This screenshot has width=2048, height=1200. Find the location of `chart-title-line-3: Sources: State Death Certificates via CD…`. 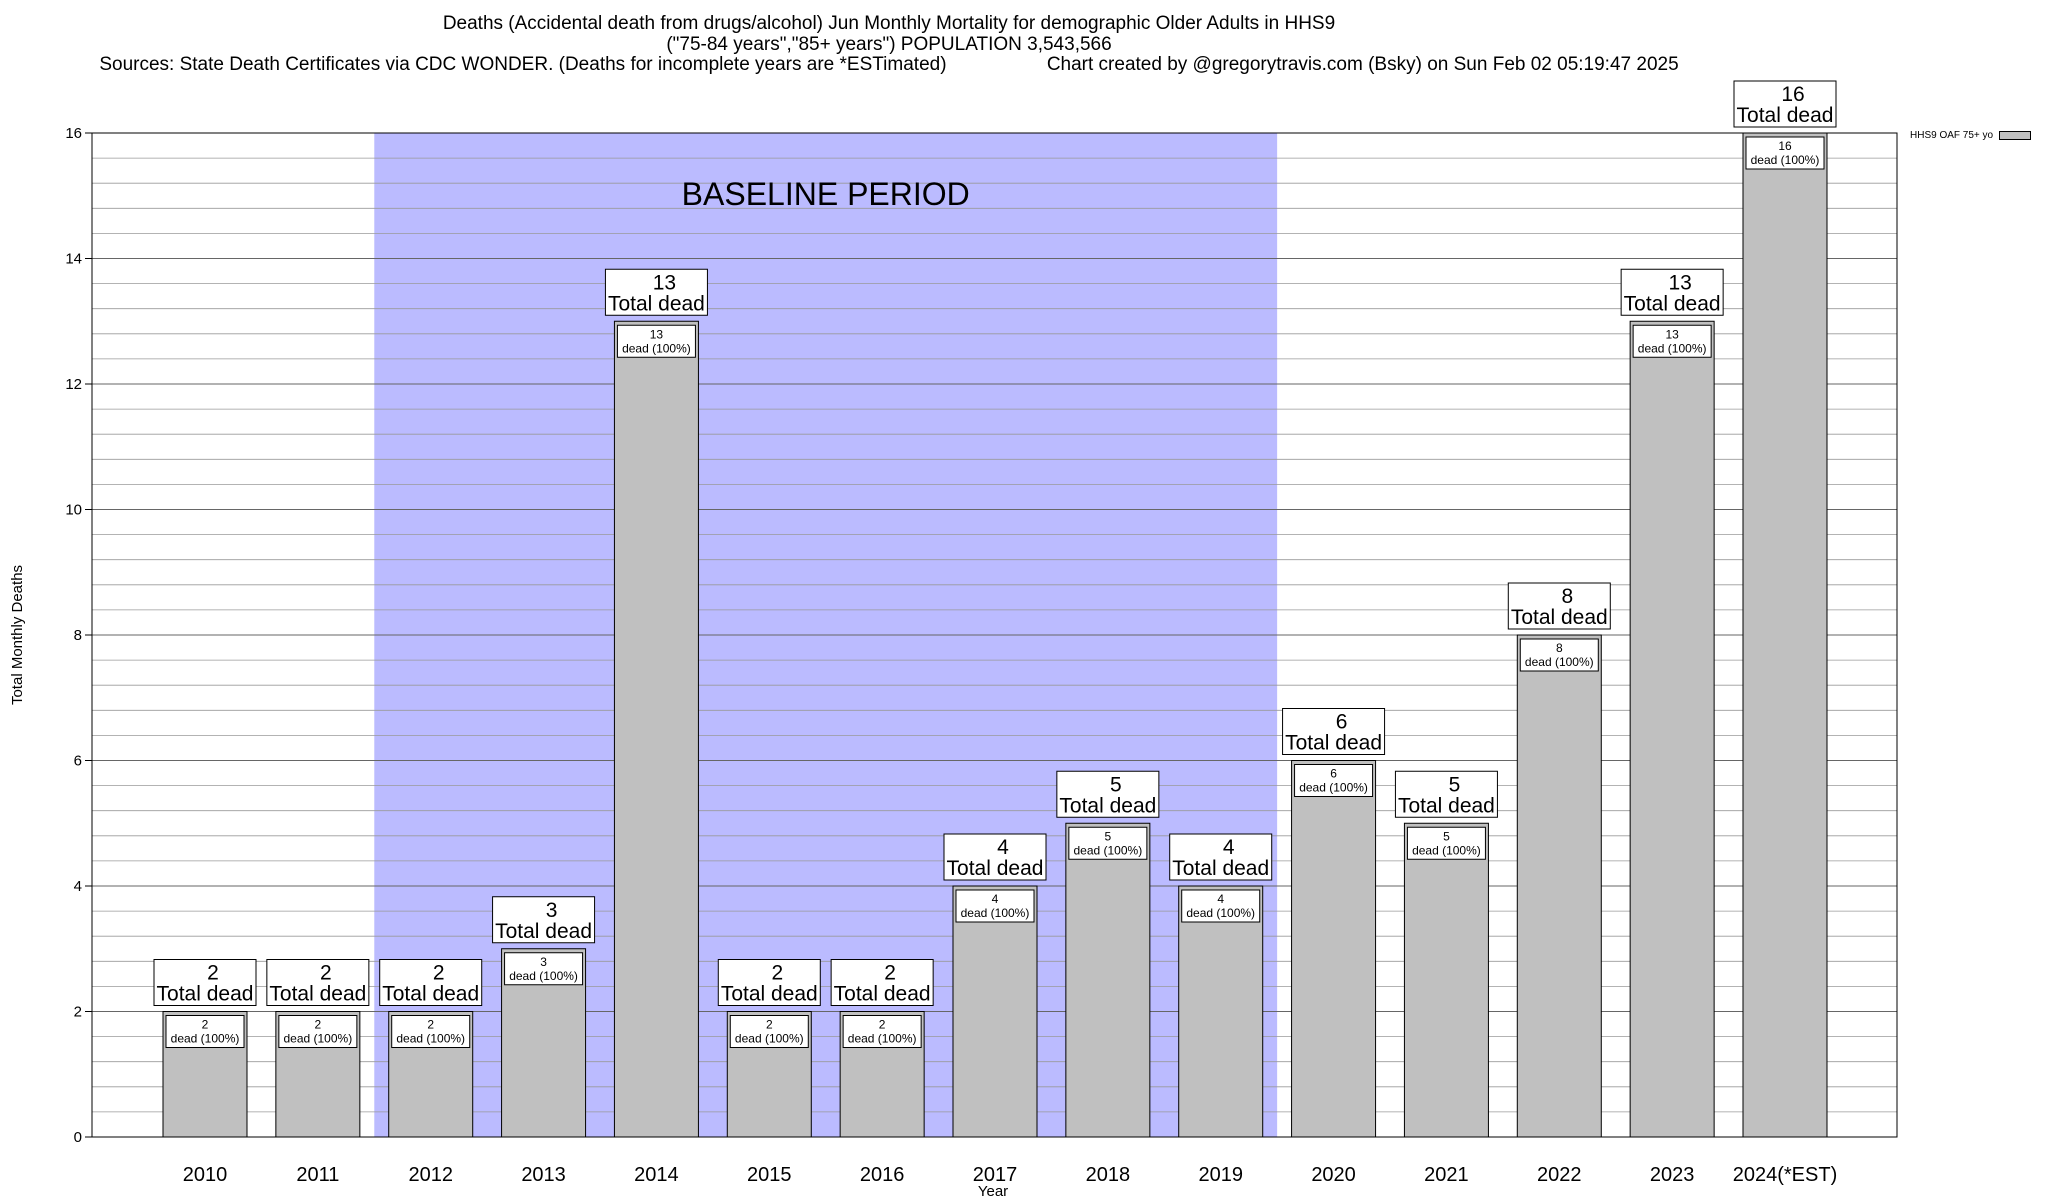

chart-title-line-3: Sources: State Death Certificates via CD… is located at coordinates (889, 65).